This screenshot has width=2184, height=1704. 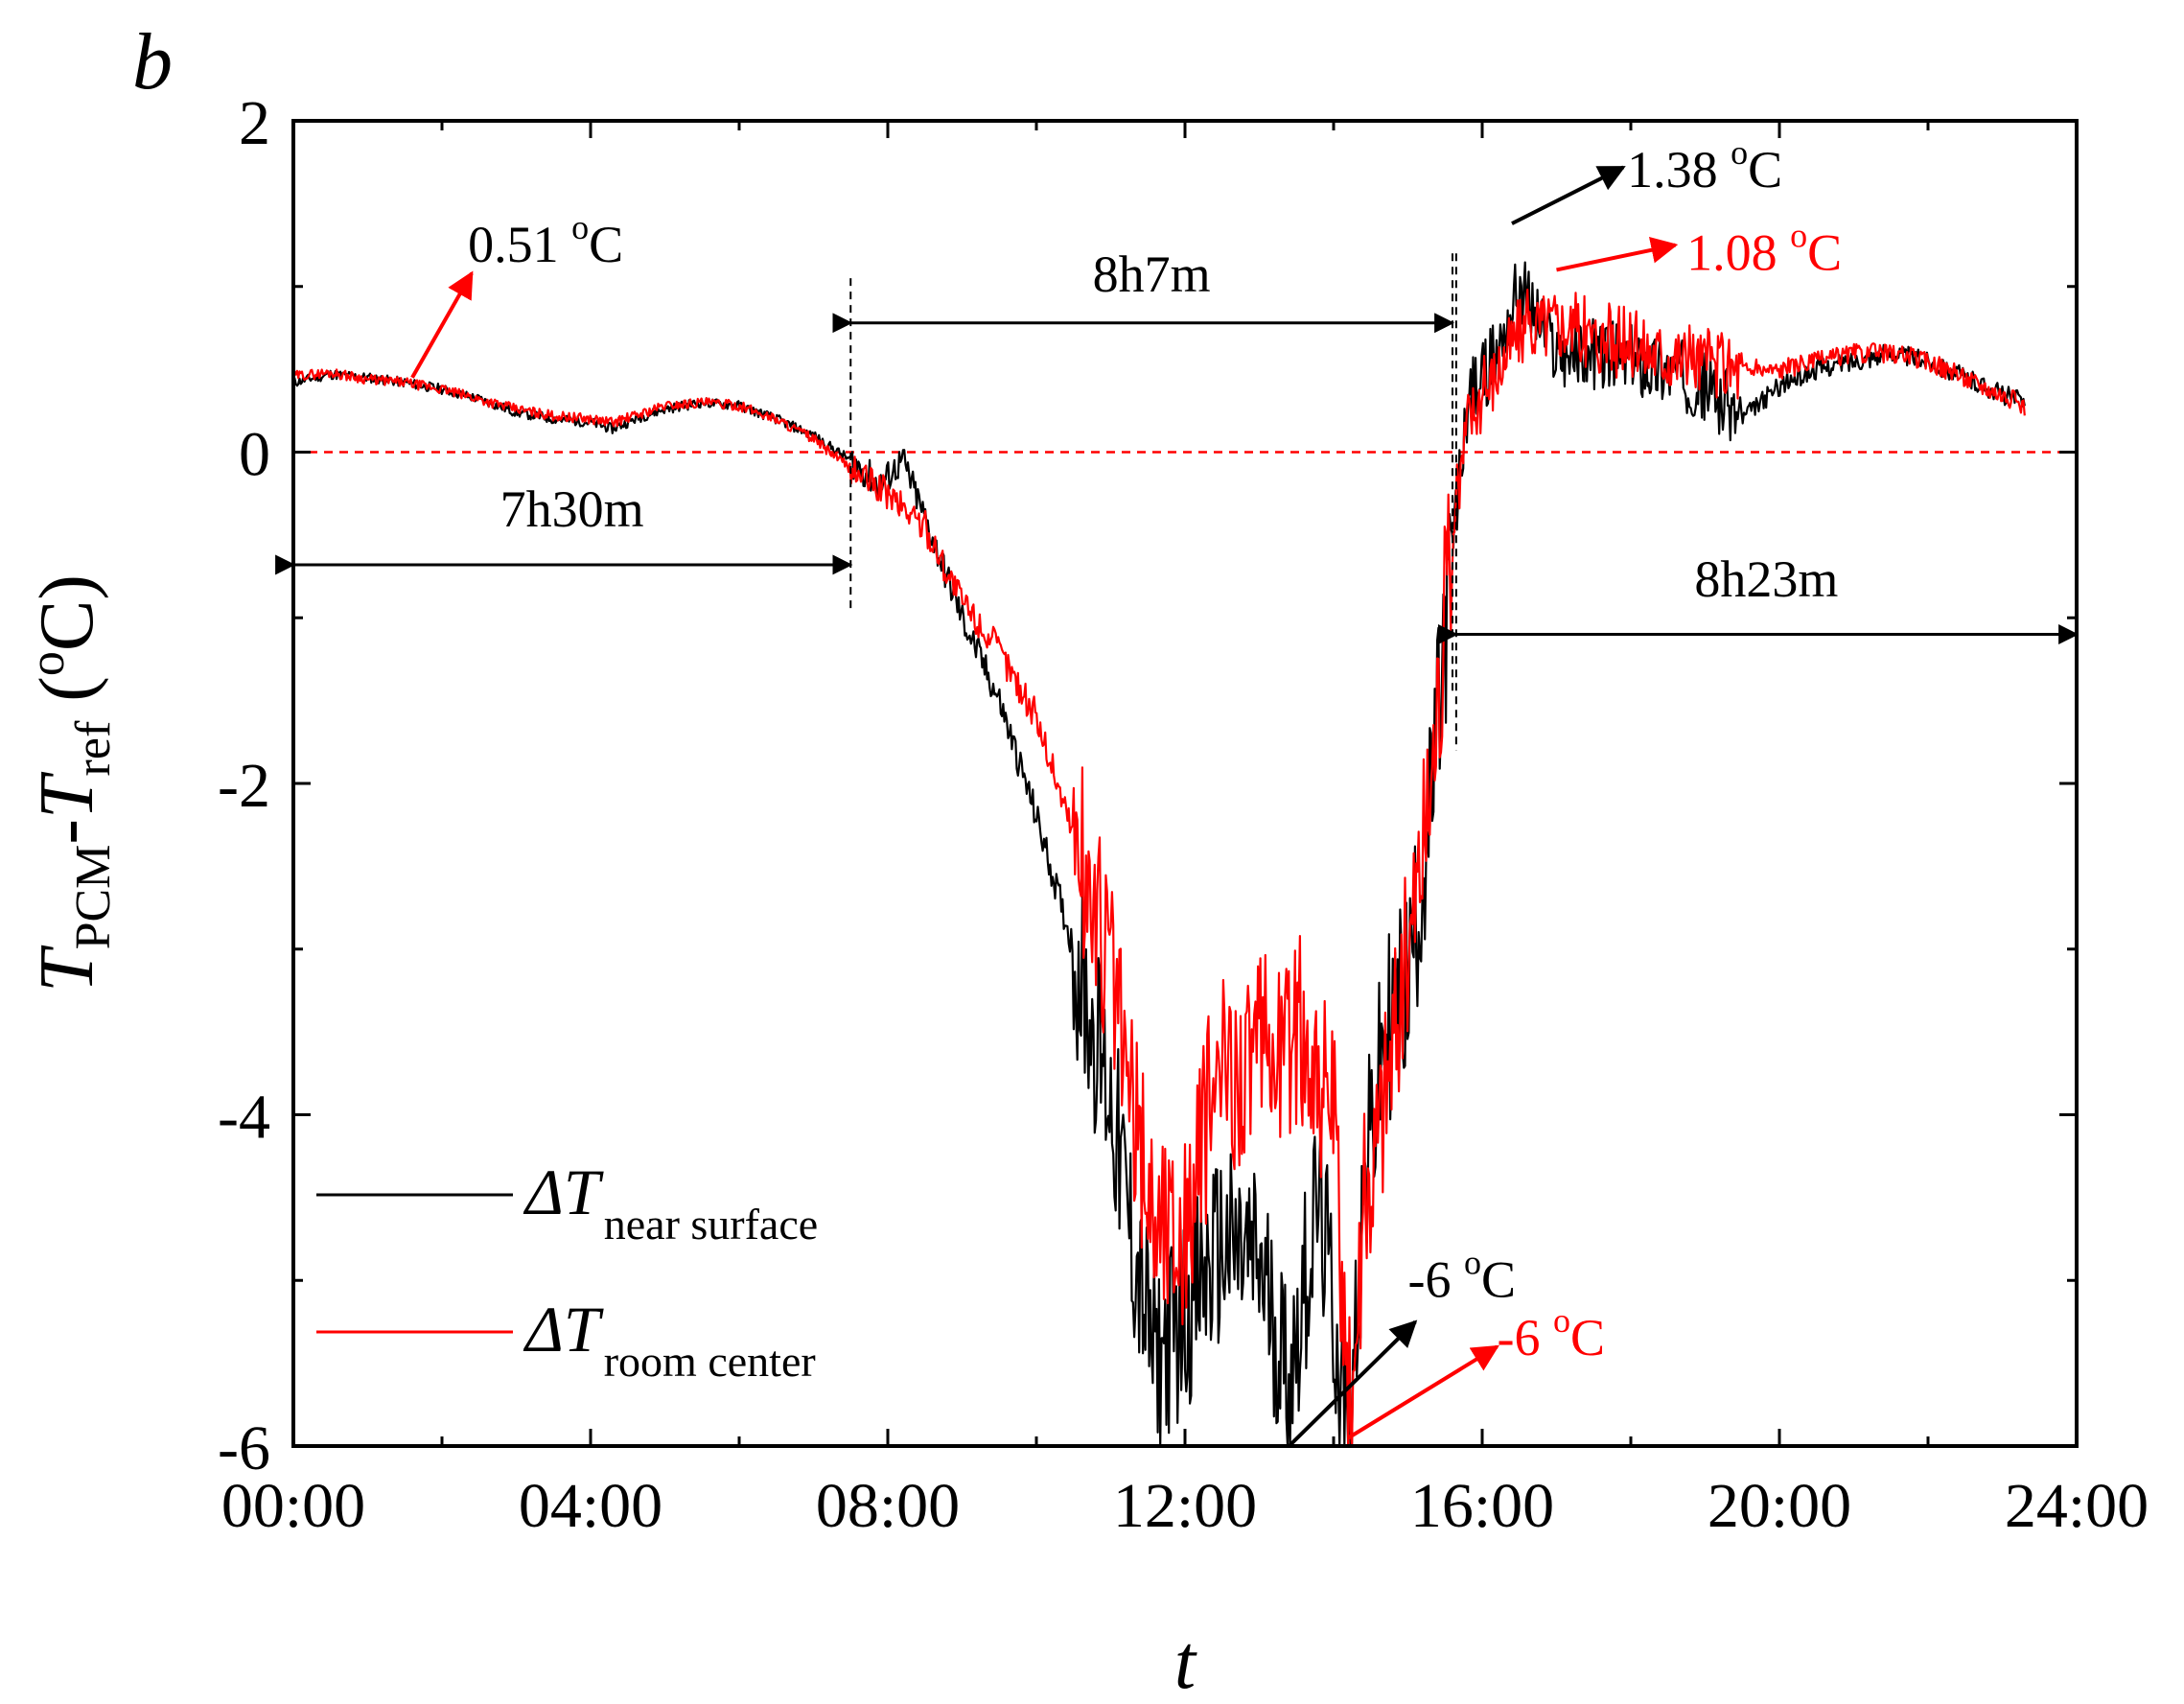 I want to click on legend-label-room-center-sub: room center, so click(x=710, y=1361).